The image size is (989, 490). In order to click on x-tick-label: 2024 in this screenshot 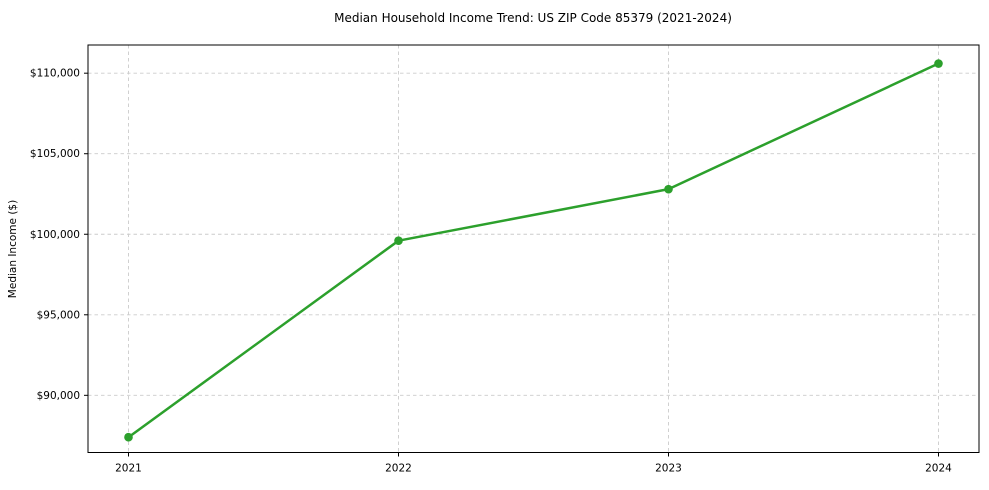, I will do `click(938, 469)`.